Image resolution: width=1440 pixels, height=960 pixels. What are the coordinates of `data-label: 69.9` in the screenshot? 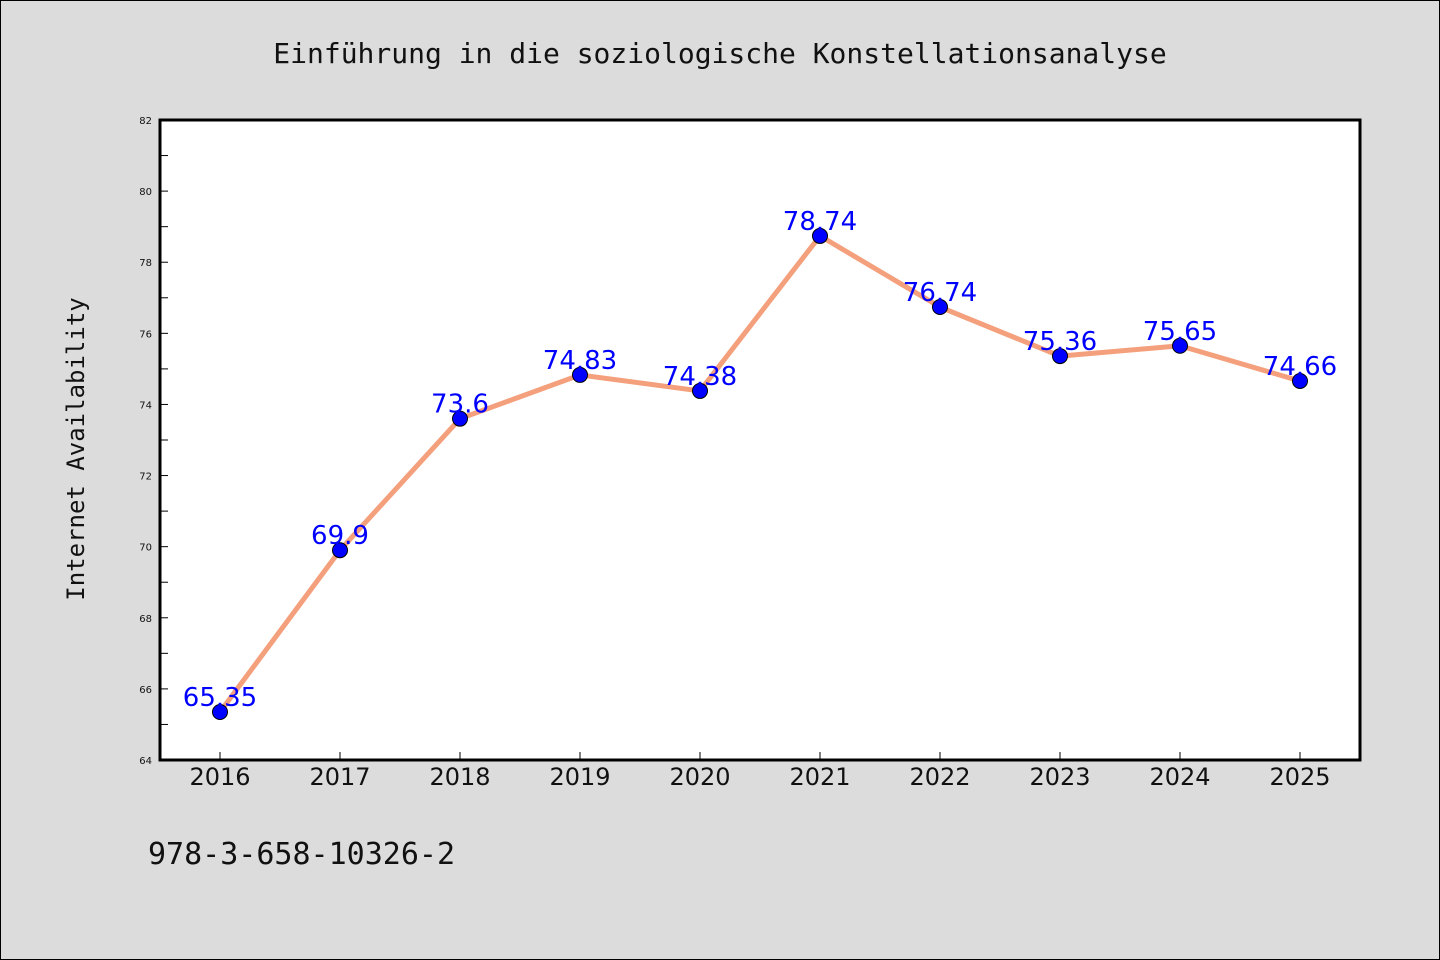 It's located at (340, 536).